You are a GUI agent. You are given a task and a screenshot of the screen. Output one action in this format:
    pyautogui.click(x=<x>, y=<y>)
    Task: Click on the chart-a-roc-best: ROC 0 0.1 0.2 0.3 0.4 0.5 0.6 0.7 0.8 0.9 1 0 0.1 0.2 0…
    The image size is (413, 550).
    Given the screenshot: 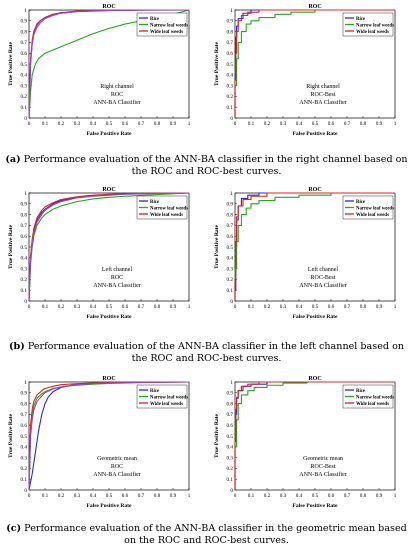 What is the action you would take?
    pyautogui.click(x=305, y=70)
    